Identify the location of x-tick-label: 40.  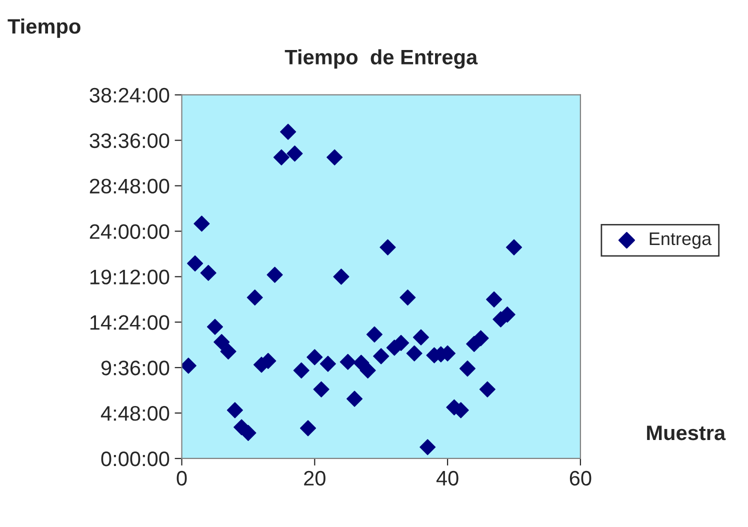
(447, 478).